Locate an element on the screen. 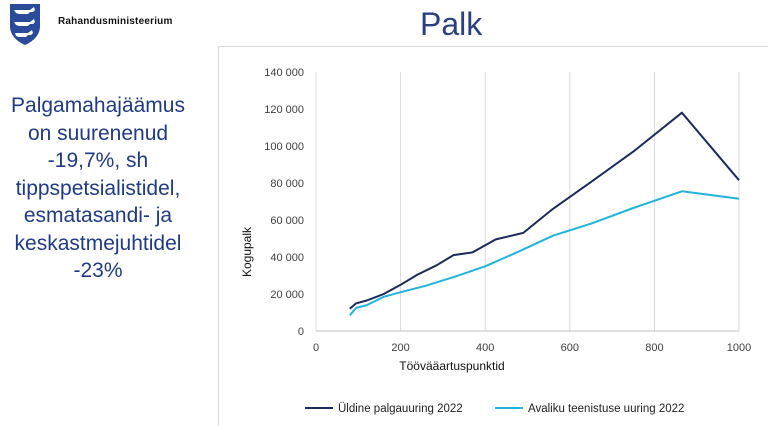 The image size is (768, 426). side-statement-line: esmatasandi- ja is located at coordinates (98, 215).